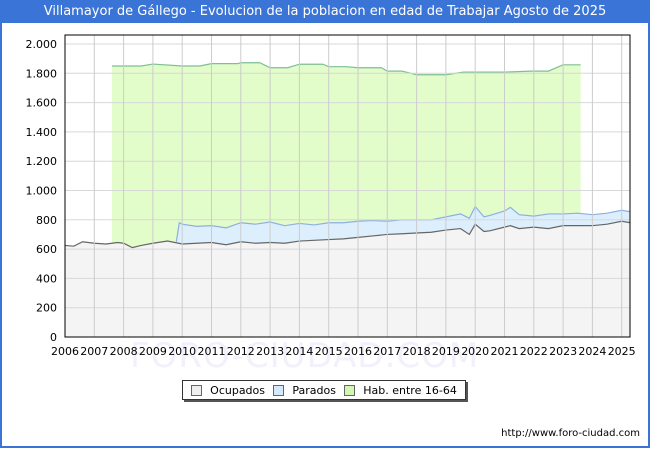  What do you see at coordinates (622, 351) in the screenshot?
I see `x-tick-label: 2025` at bounding box center [622, 351].